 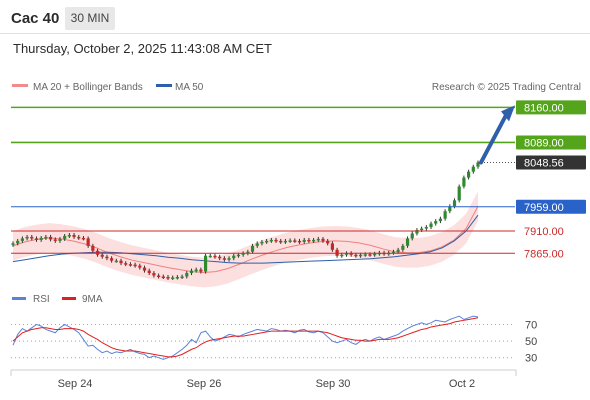 What do you see at coordinates (57, 299) in the screenshot?
I see `rsi-legend: RSI 9MA` at bounding box center [57, 299].